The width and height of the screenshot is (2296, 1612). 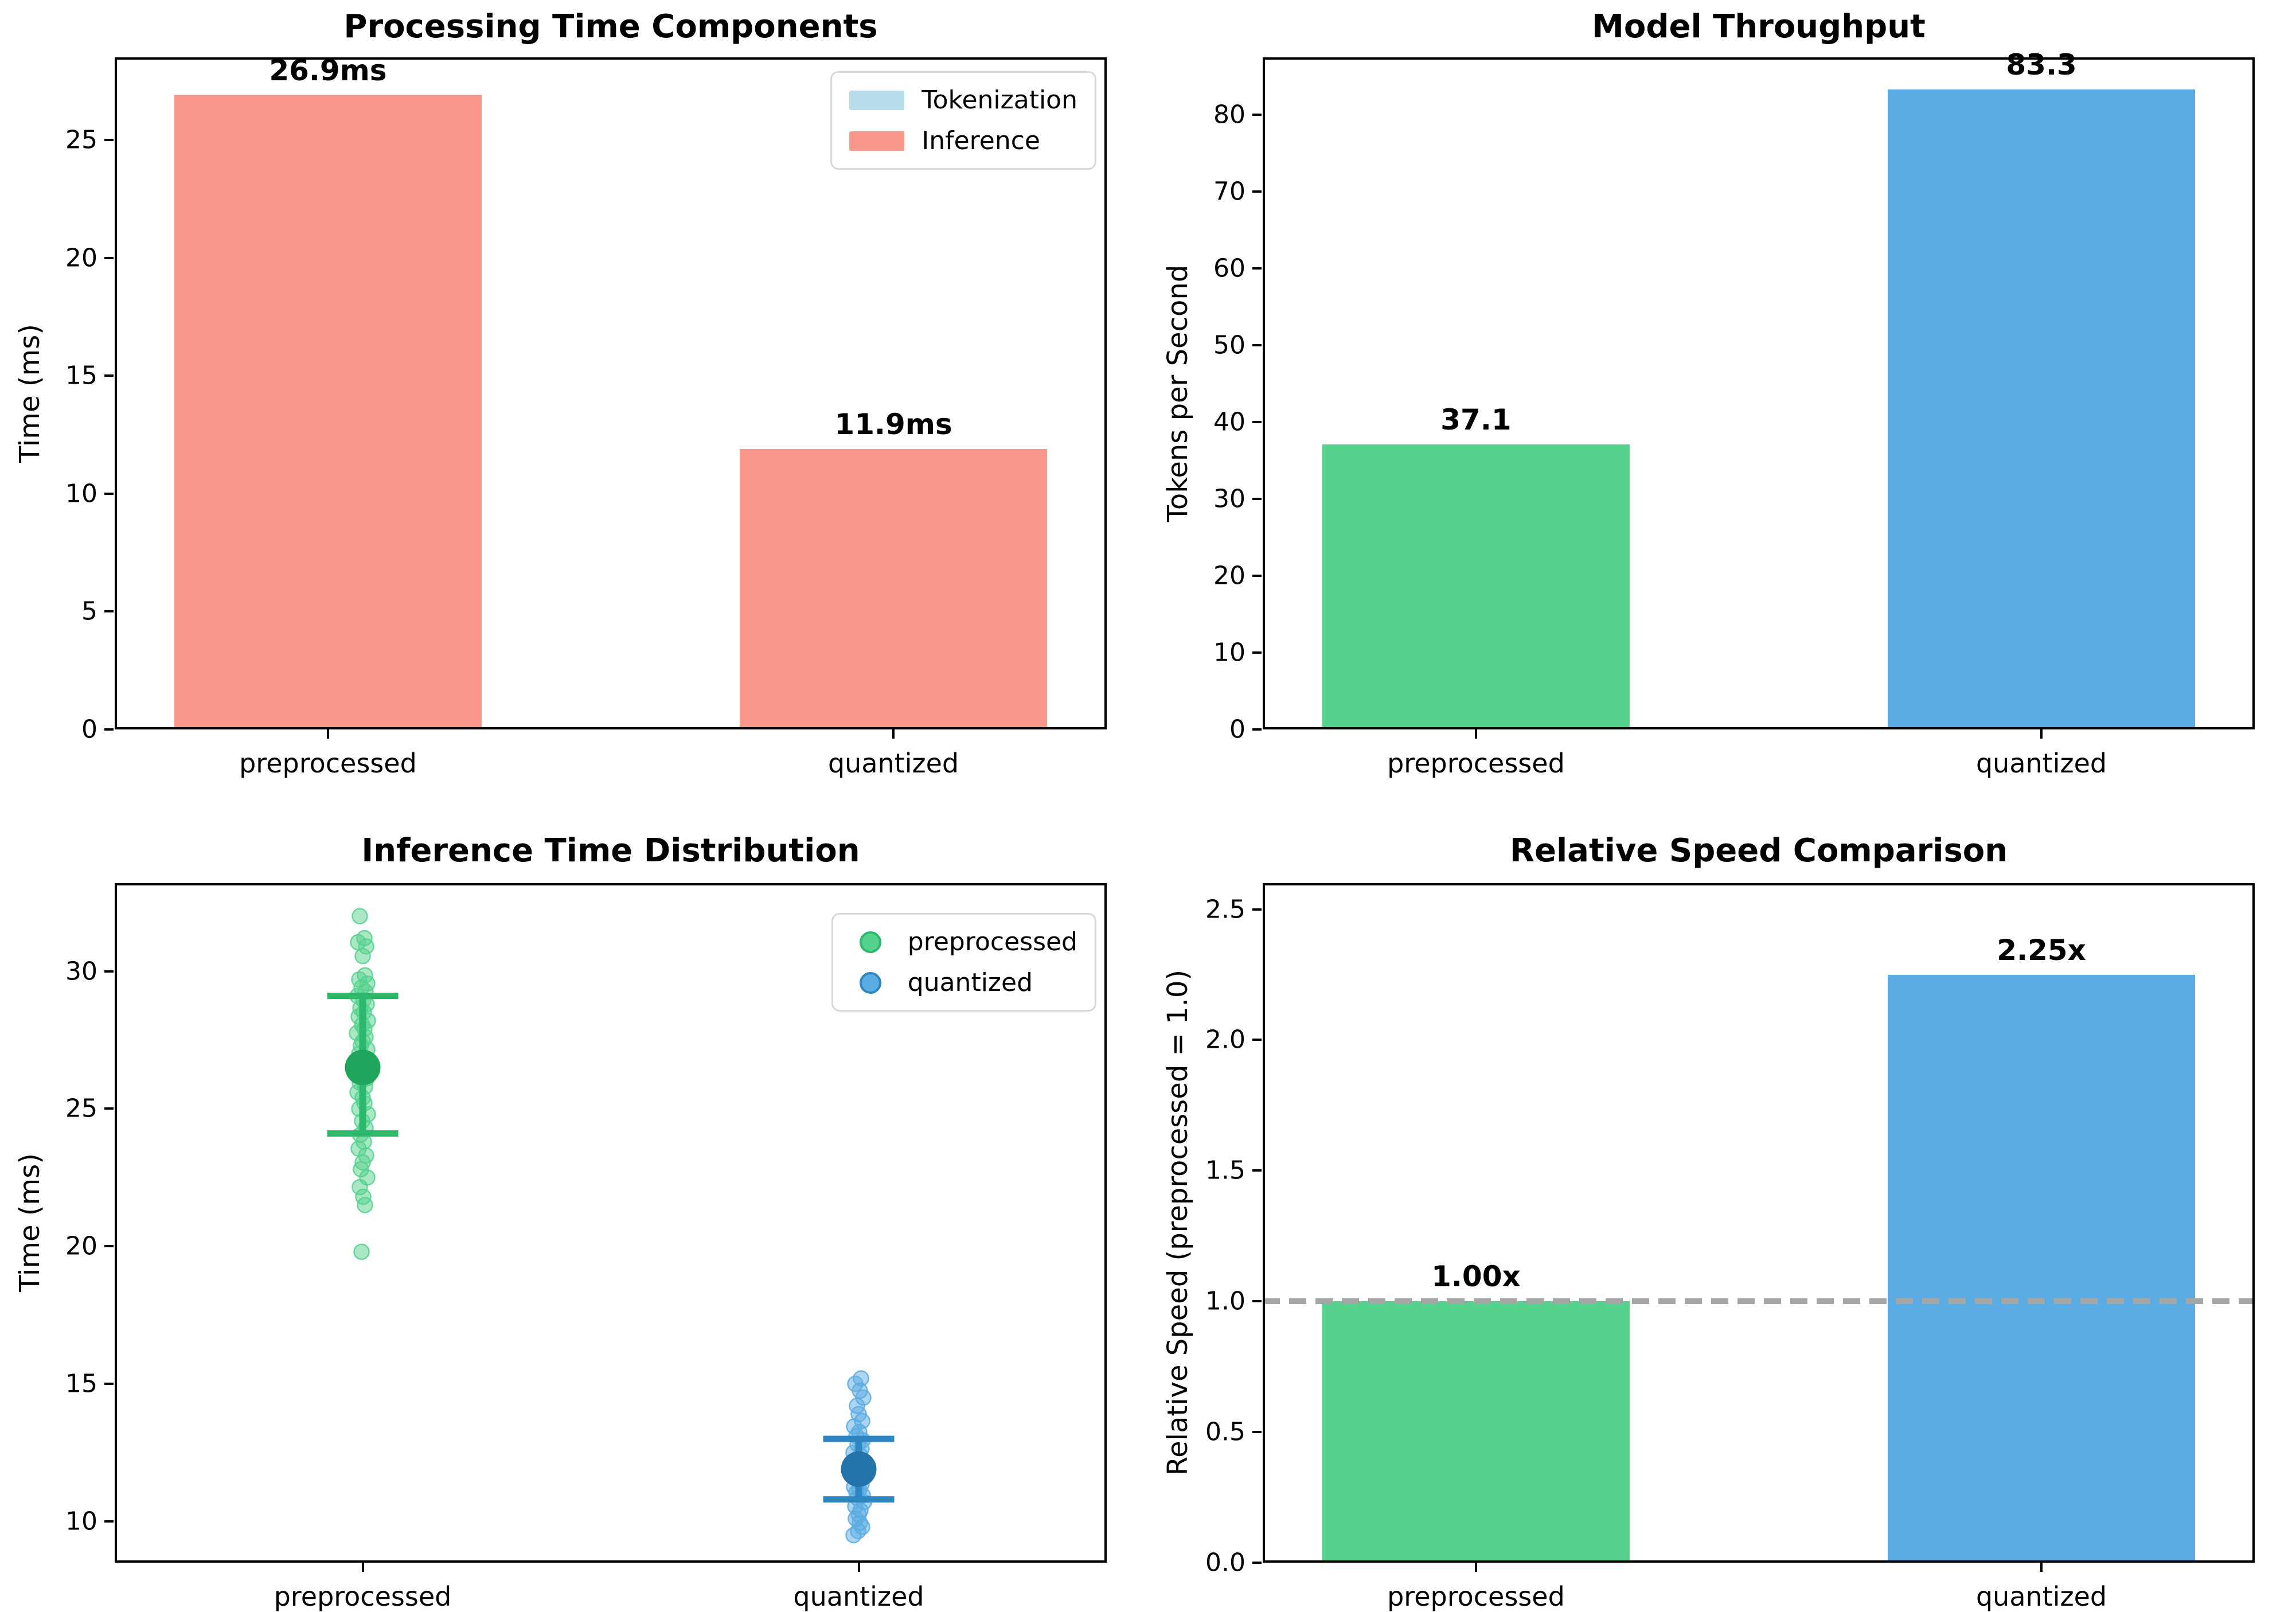 I want to click on y-tick-label: 0.5, so click(x=1225, y=1432).